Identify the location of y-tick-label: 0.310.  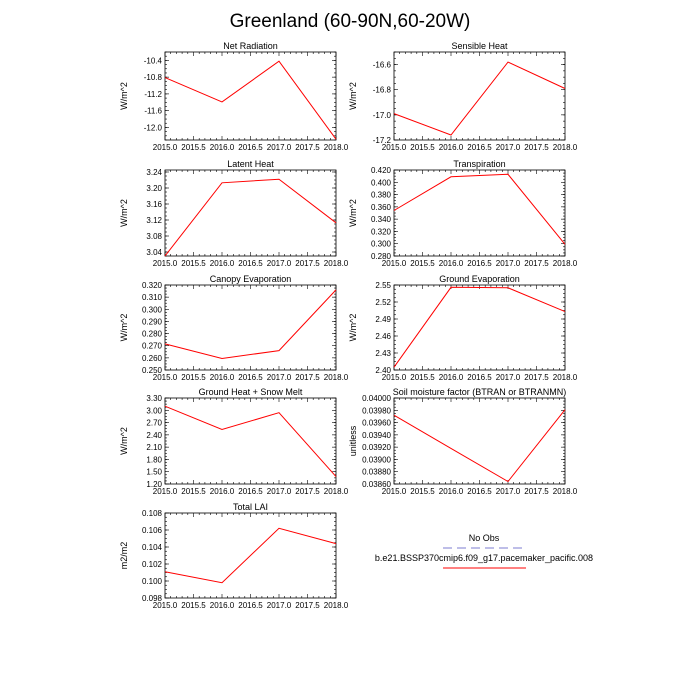
(152, 297).